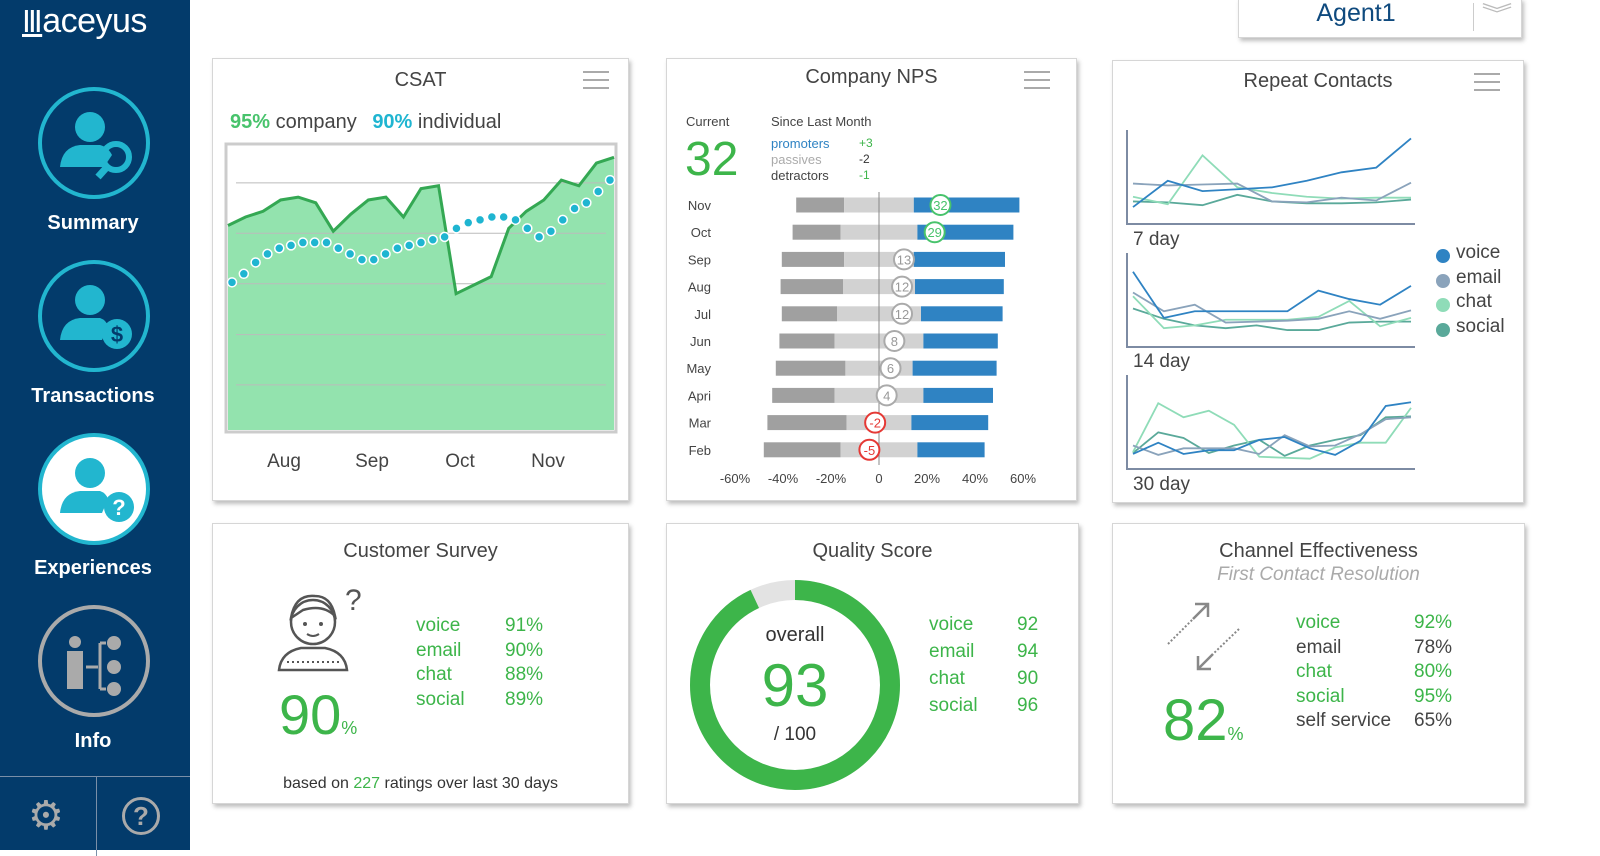  Describe the element at coordinates (94, 143) in the screenshot. I see `summary-nav-icon` at that location.